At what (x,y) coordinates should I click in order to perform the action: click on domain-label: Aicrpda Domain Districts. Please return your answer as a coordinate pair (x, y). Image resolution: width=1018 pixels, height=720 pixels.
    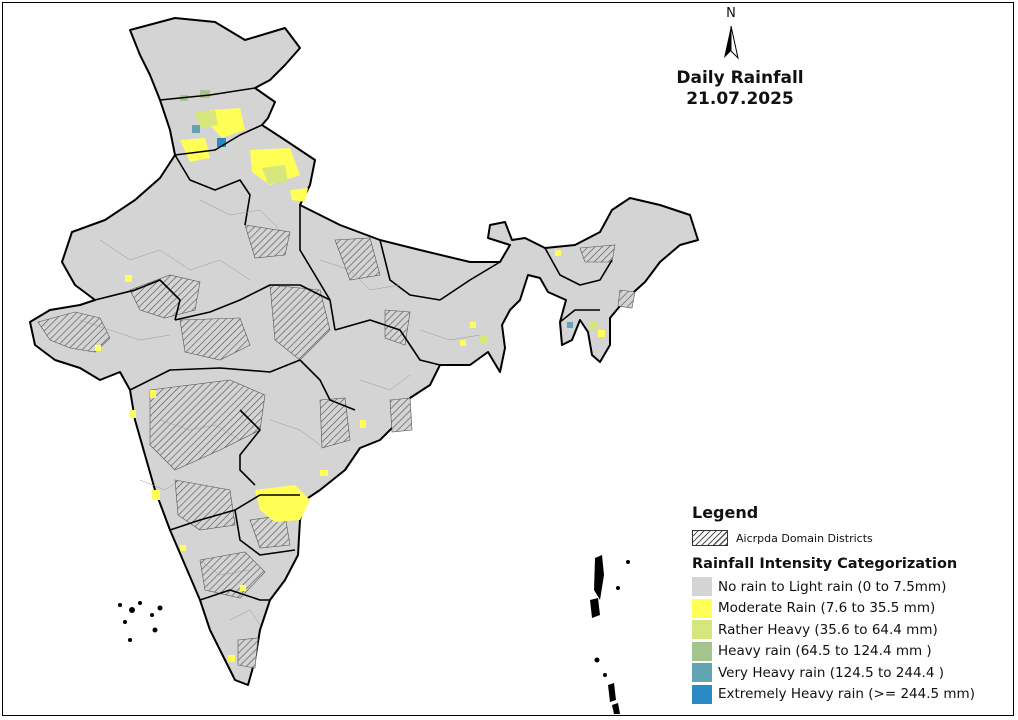
    Looking at the image, I should click on (804, 538).